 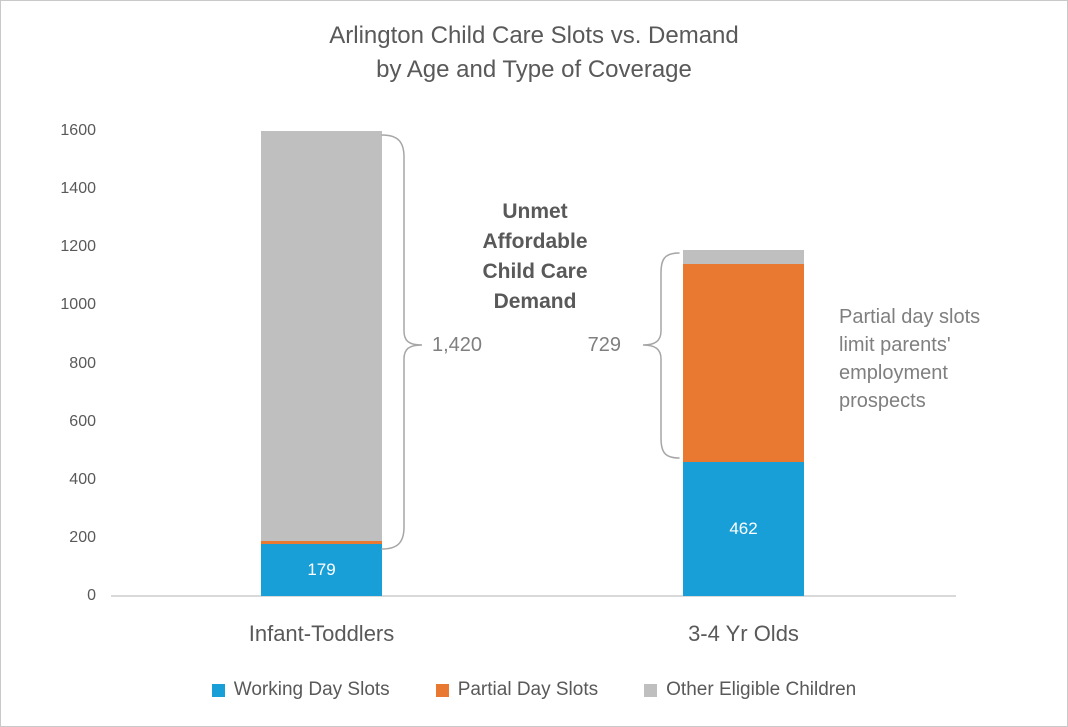 I want to click on bar-segment-infant-toddlers-partial-day-slots, so click(x=321, y=542).